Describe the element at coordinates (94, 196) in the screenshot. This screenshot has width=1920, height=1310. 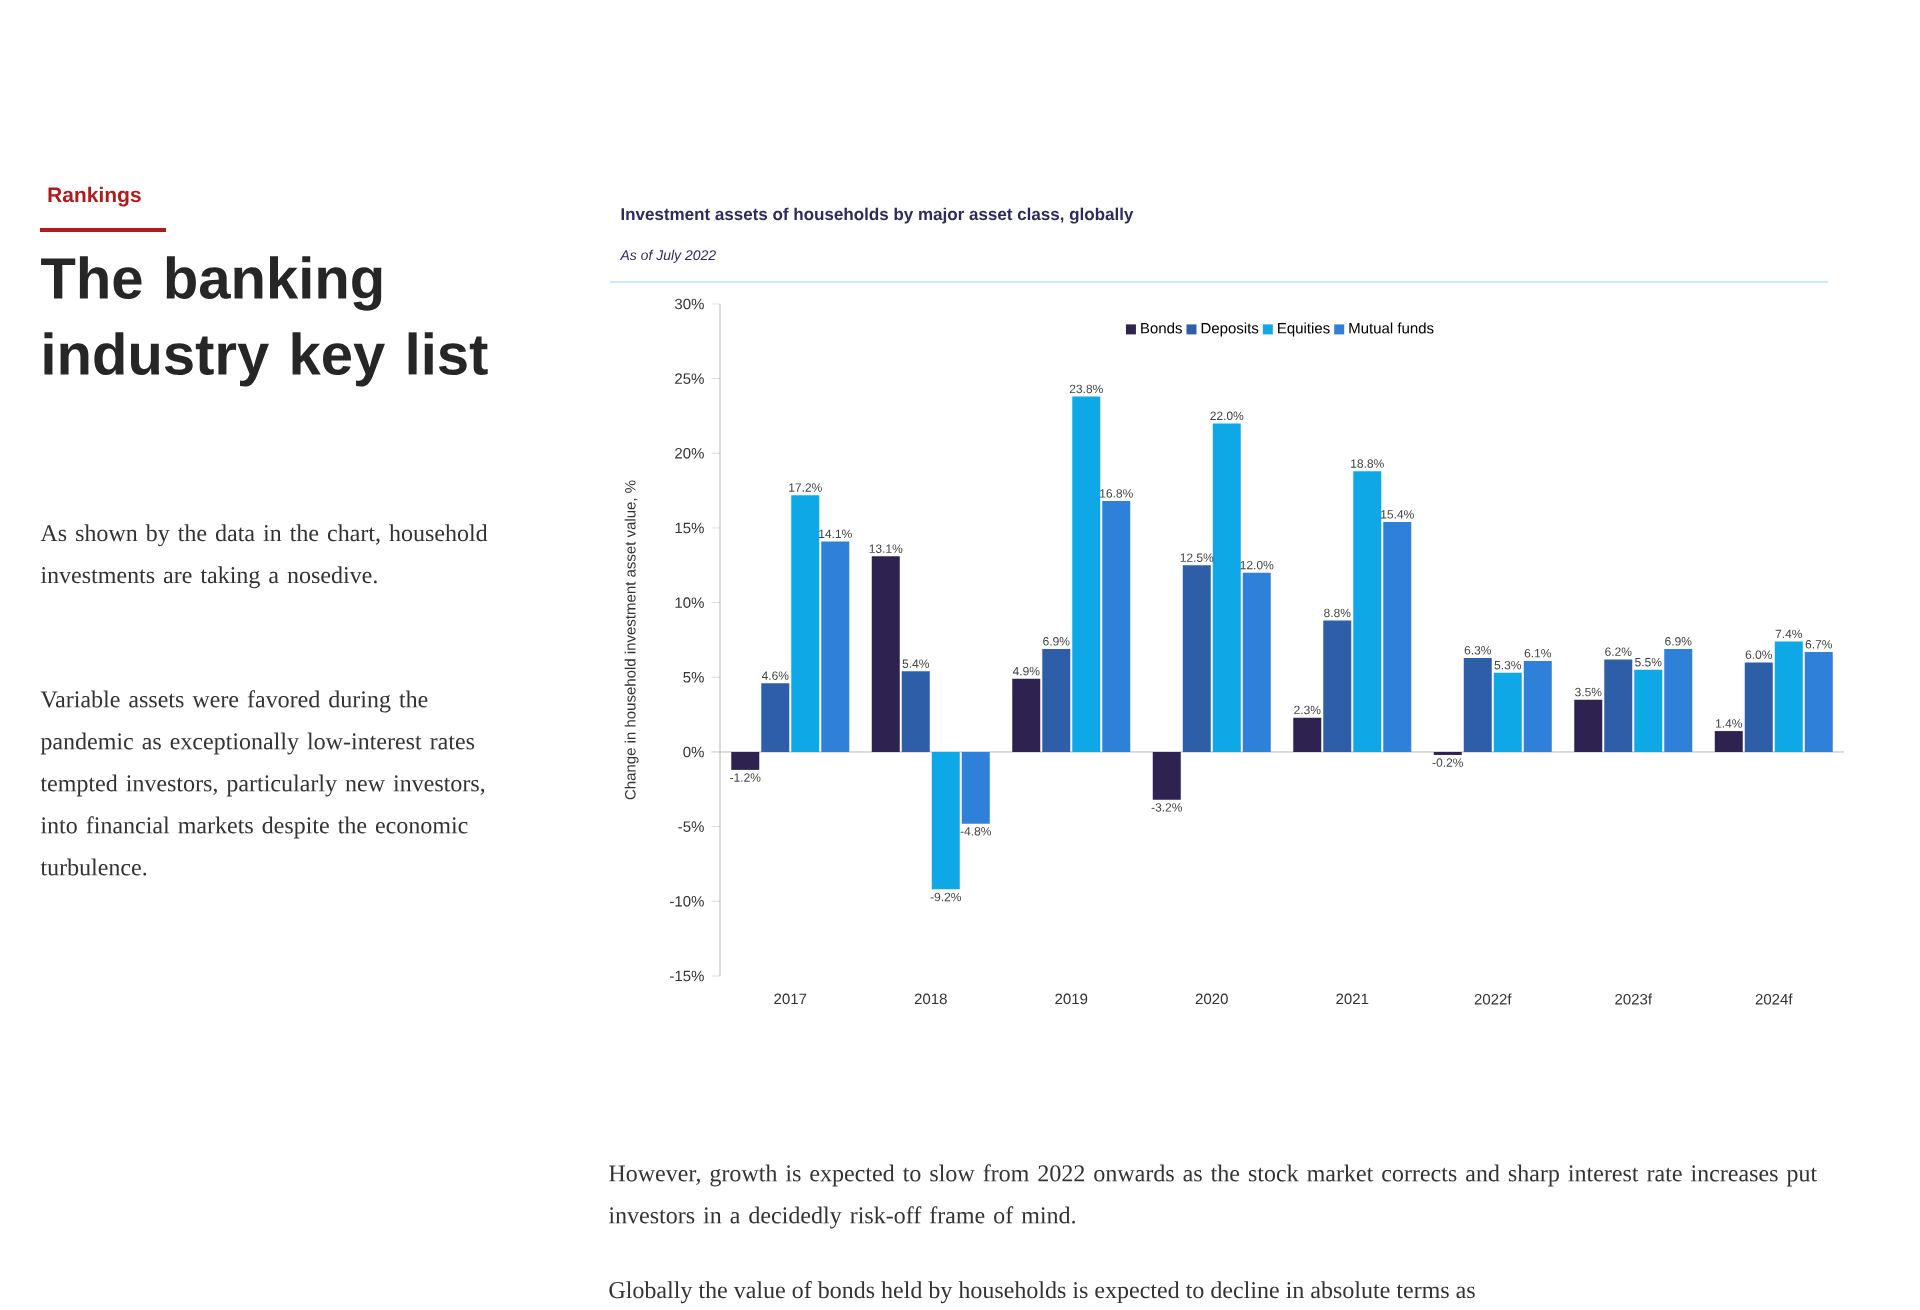
I see `text: Rankings` at that location.